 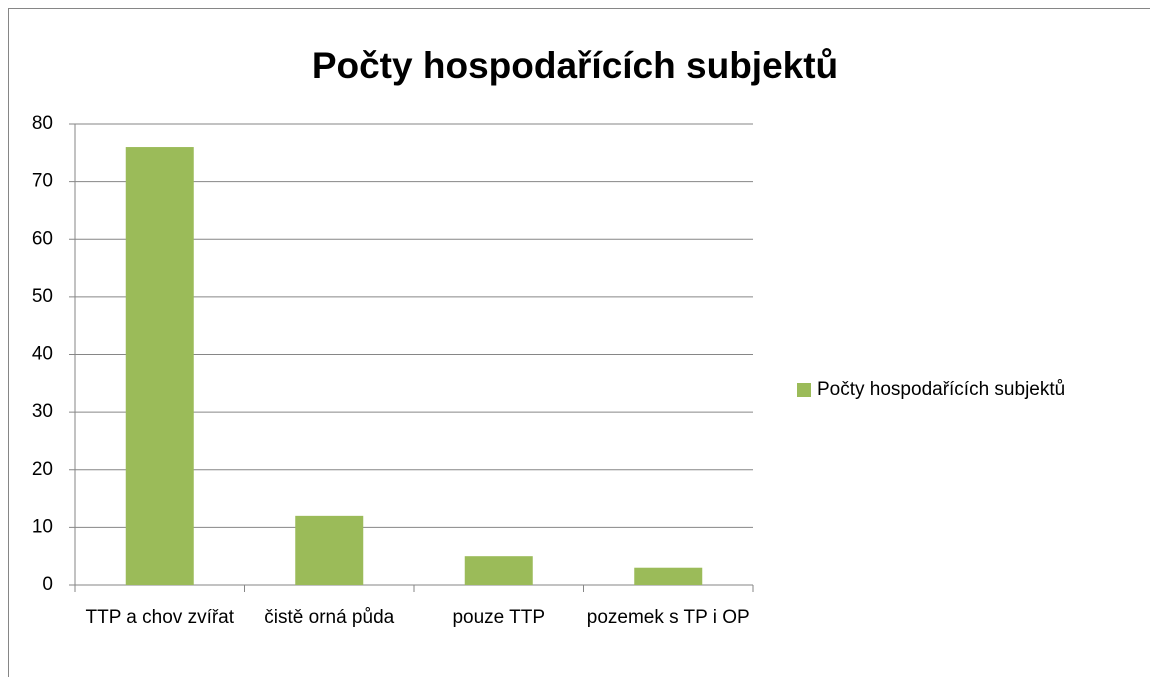 I want to click on x-tick-label: pouze TTP, so click(x=499, y=617).